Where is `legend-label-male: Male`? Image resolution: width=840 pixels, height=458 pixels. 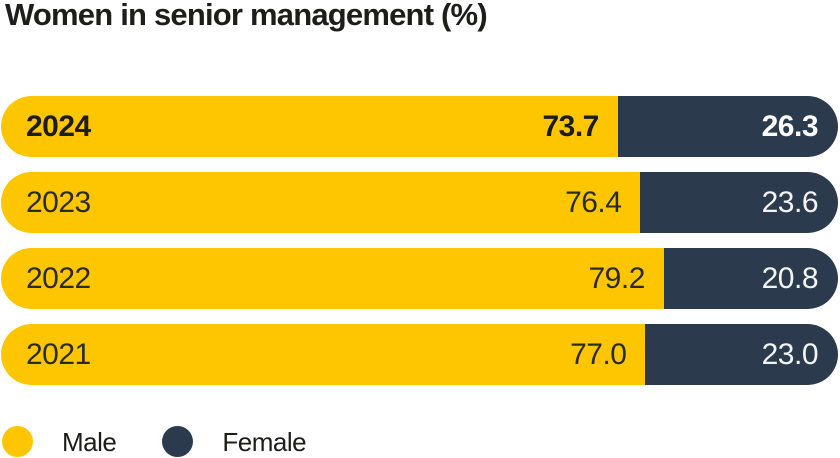
legend-label-male: Male is located at coordinates (89, 441).